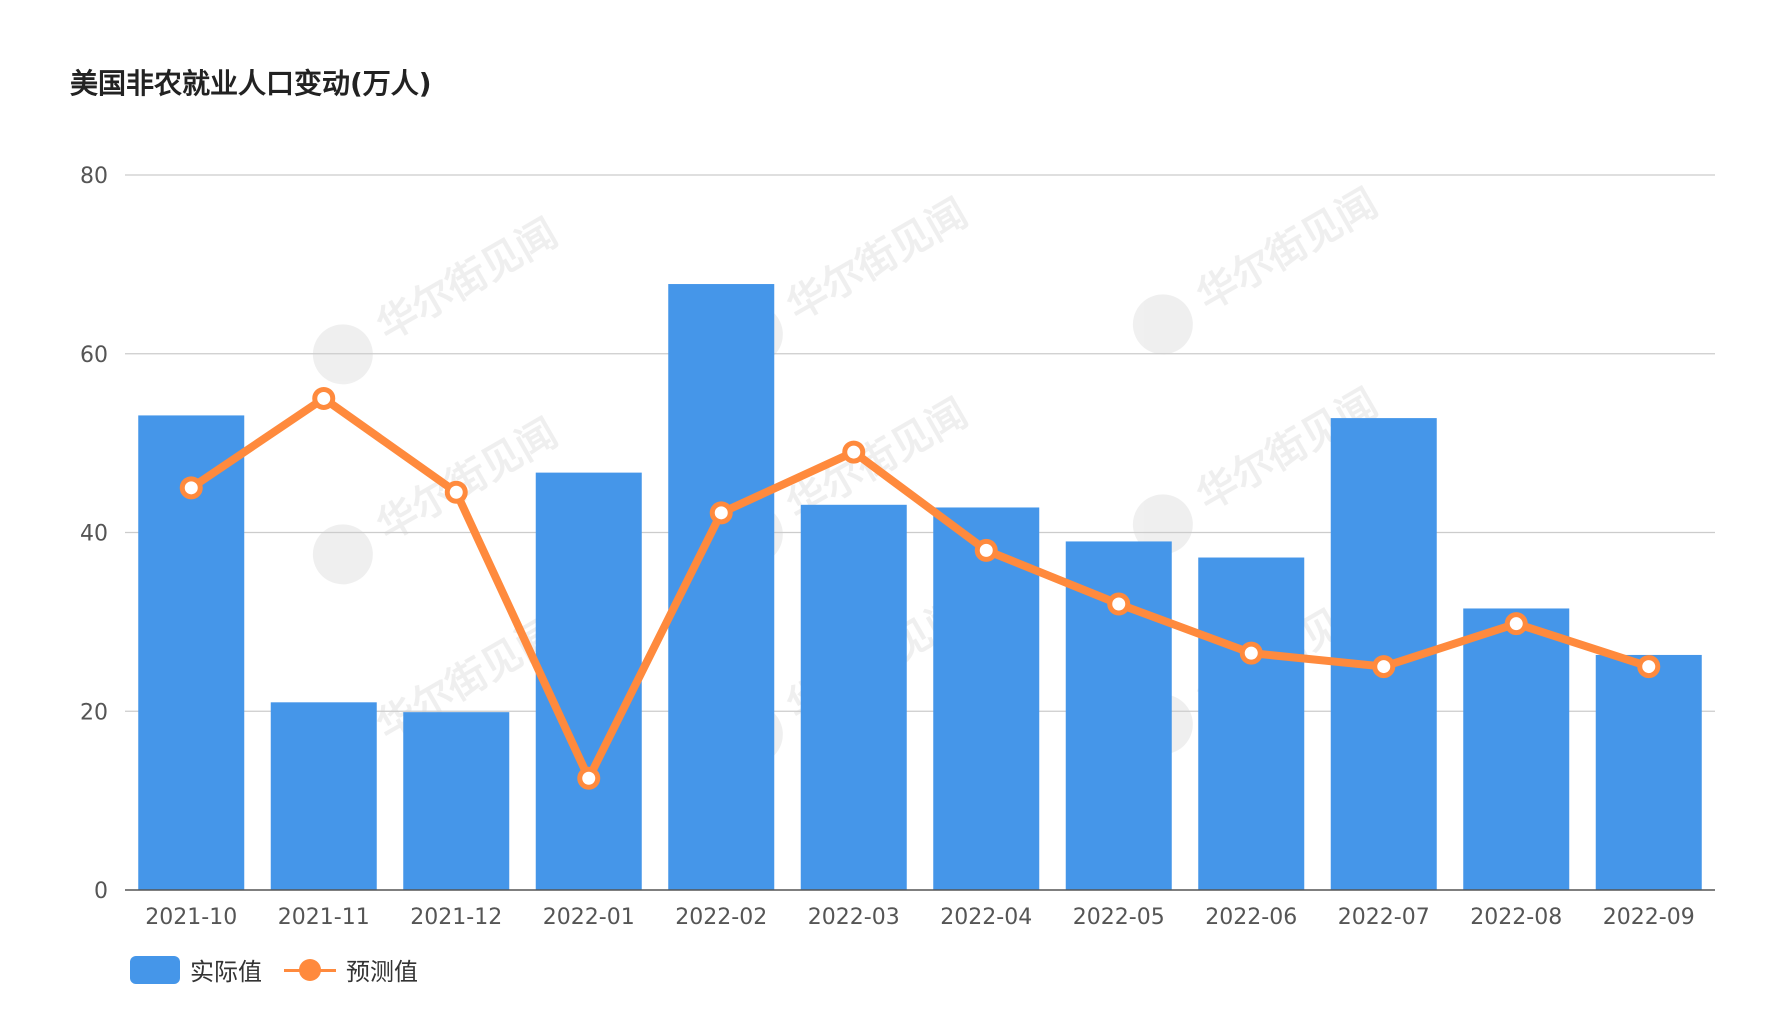  I want to click on x-tick-label: 2022-04, so click(986, 917).